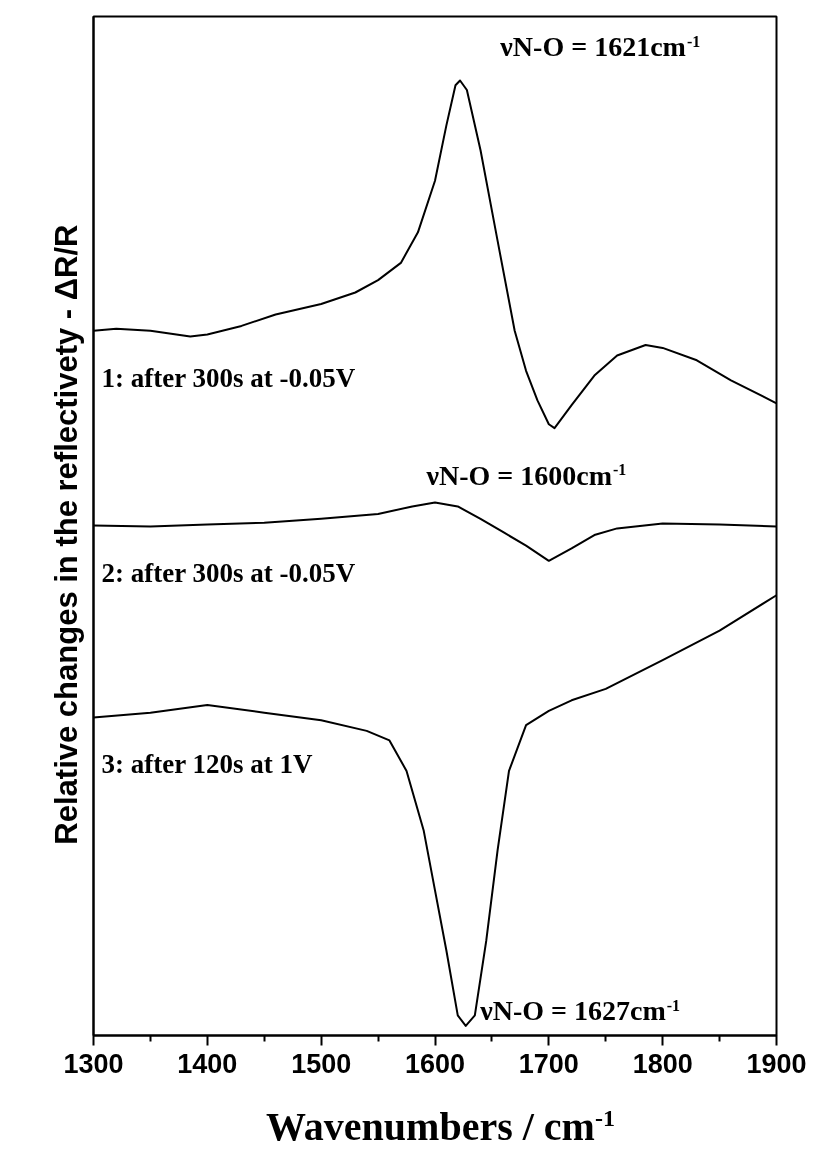 The image size is (821, 1160). Describe the element at coordinates (662, 1063) in the screenshot. I see `x-tick-label: 1800` at that location.